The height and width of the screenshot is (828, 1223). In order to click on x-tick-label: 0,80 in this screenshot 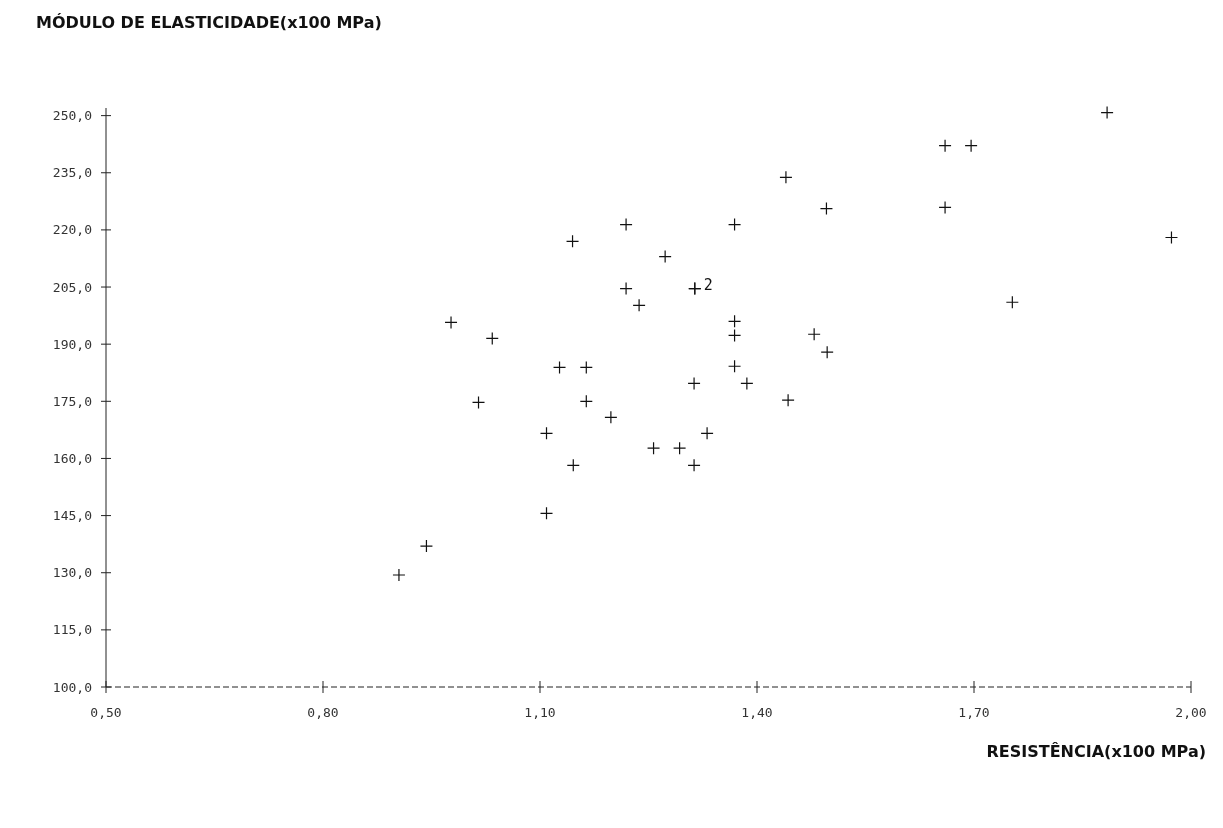, I will do `click(323, 712)`.